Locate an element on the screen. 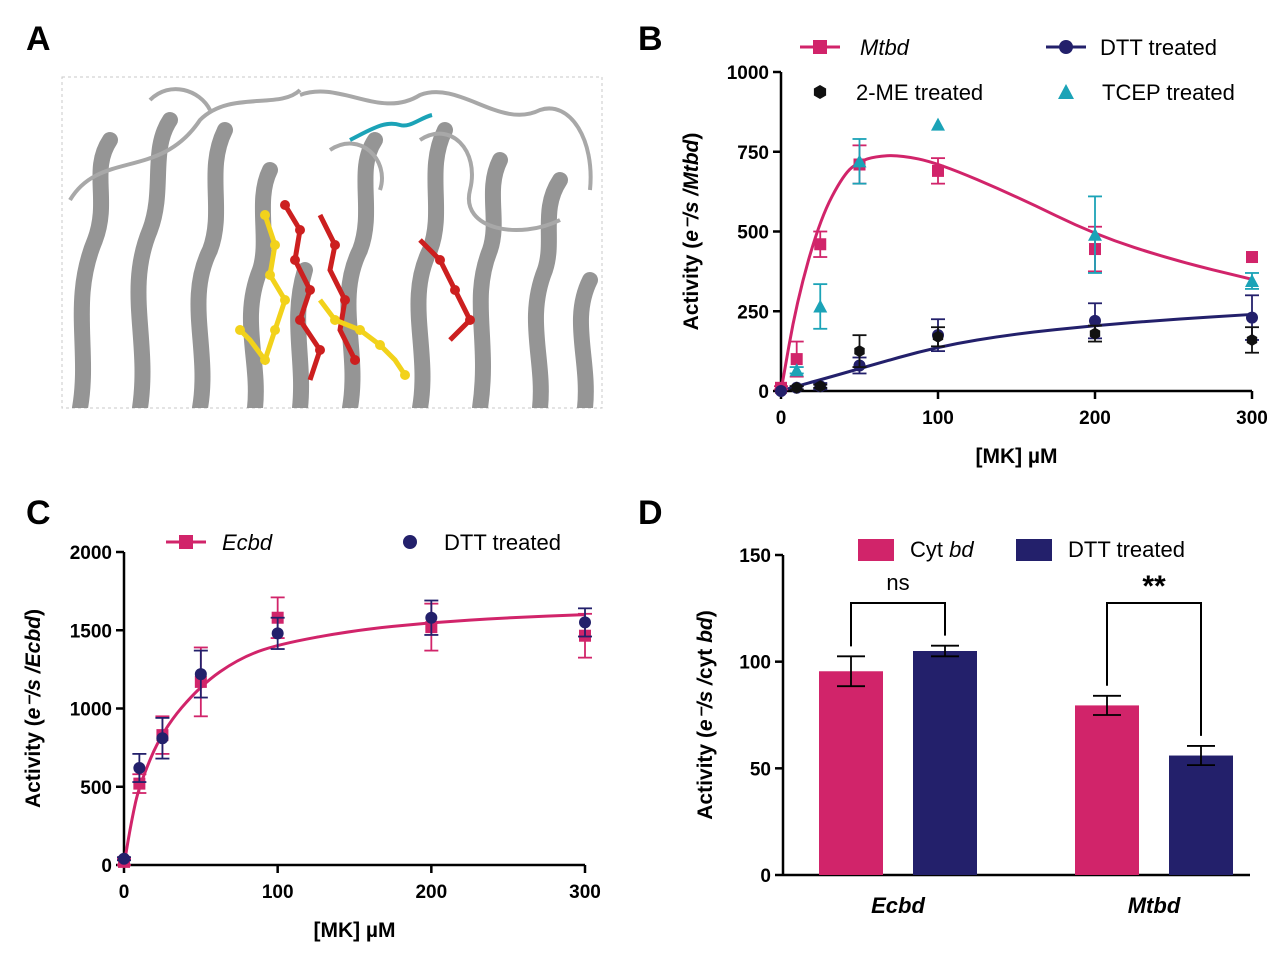  legend-label: Mtbd is located at coordinates (885, 47).